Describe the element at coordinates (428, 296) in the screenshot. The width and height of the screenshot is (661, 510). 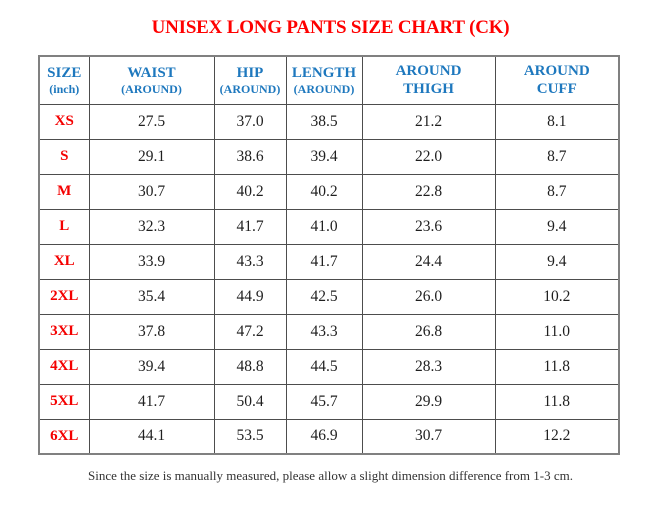
I see `size-value-cell: 26.0` at that location.